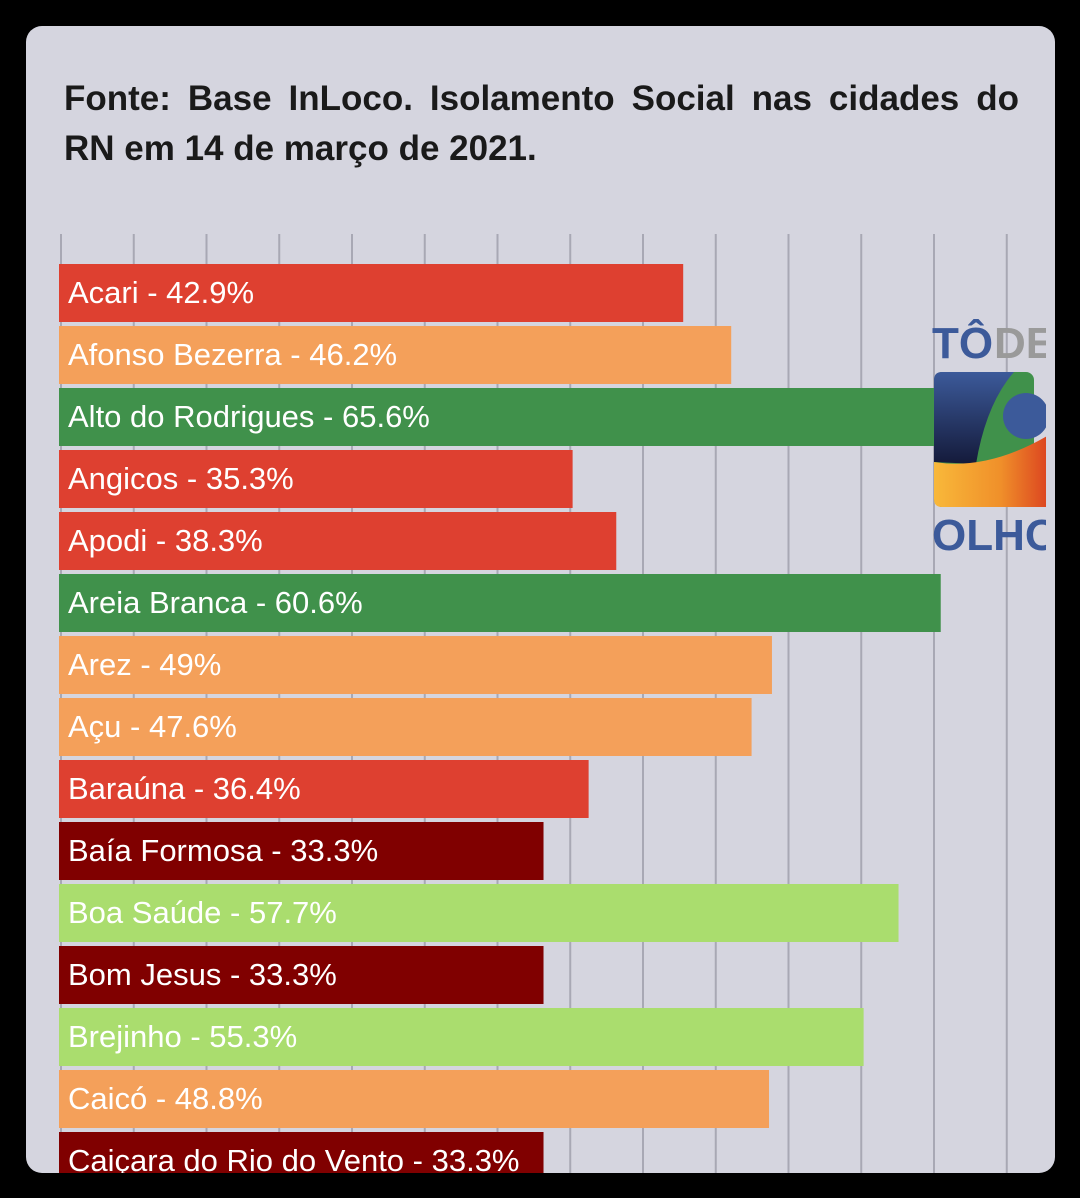 The height and width of the screenshot is (1198, 1080). Describe the element at coordinates (202, 974) in the screenshot. I see `bar-label: Bom Jesus - 33.3%` at that location.